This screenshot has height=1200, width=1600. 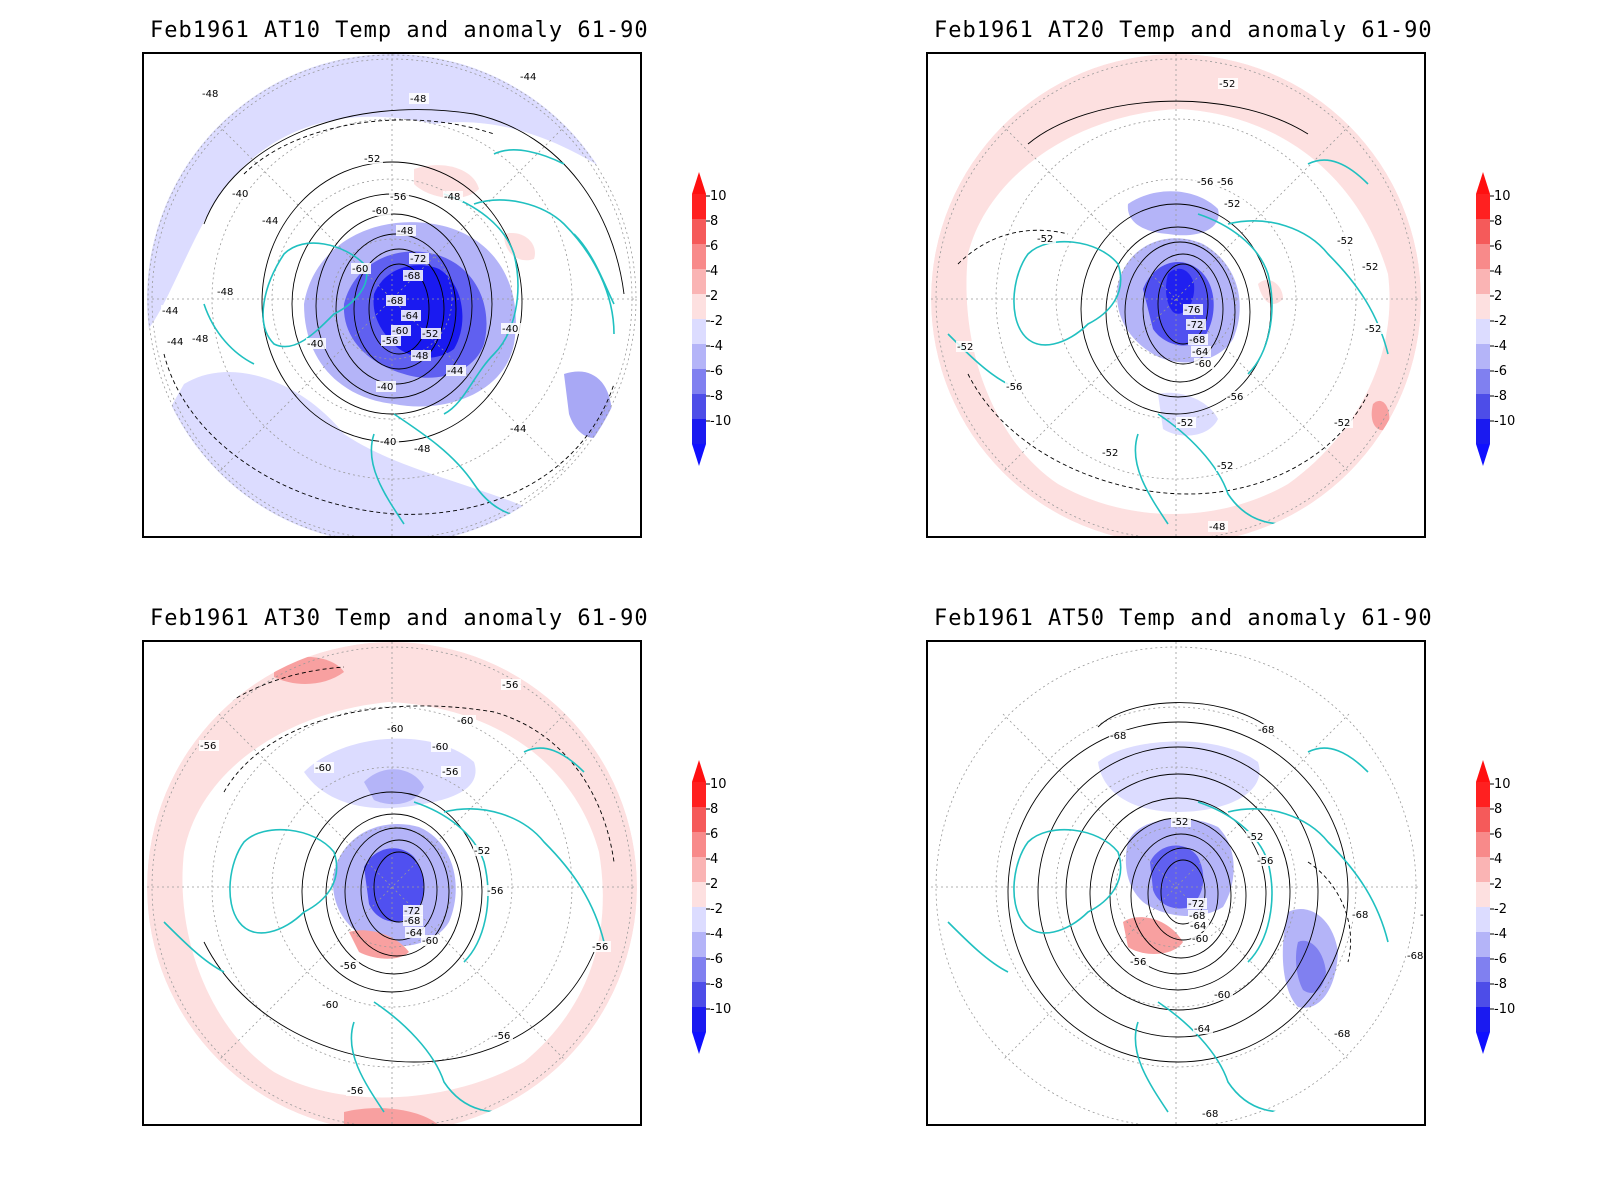 I want to click on colorbar-top-arrow, so click(x=1483, y=183).